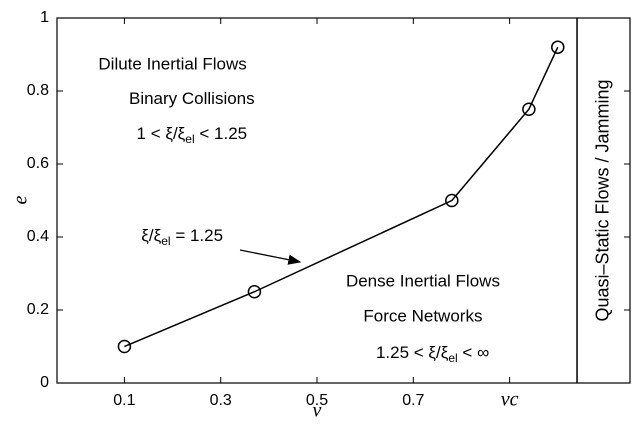  I want to click on annotation-text: Dilute Inertial Flows, so click(172, 64).